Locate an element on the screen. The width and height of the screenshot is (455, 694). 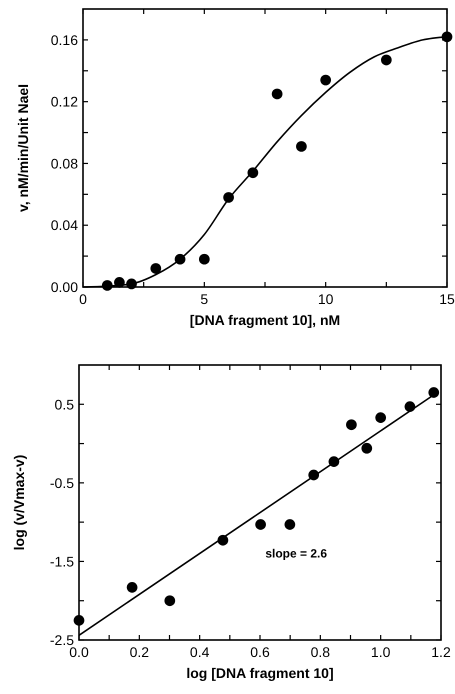
x-tick-label: 0 is located at coordinates (83, 299).